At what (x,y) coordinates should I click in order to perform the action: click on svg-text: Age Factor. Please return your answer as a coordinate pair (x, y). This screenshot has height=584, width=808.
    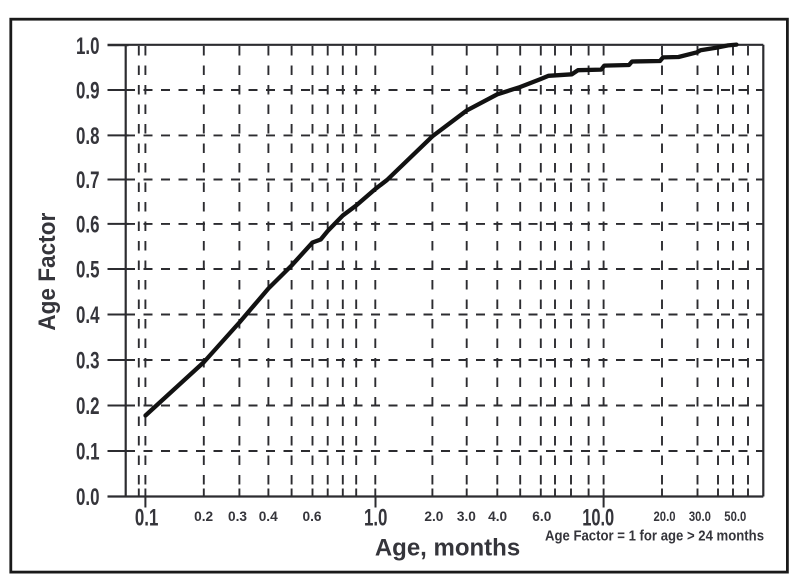
    Looking at the image, I should click on (47, 272).